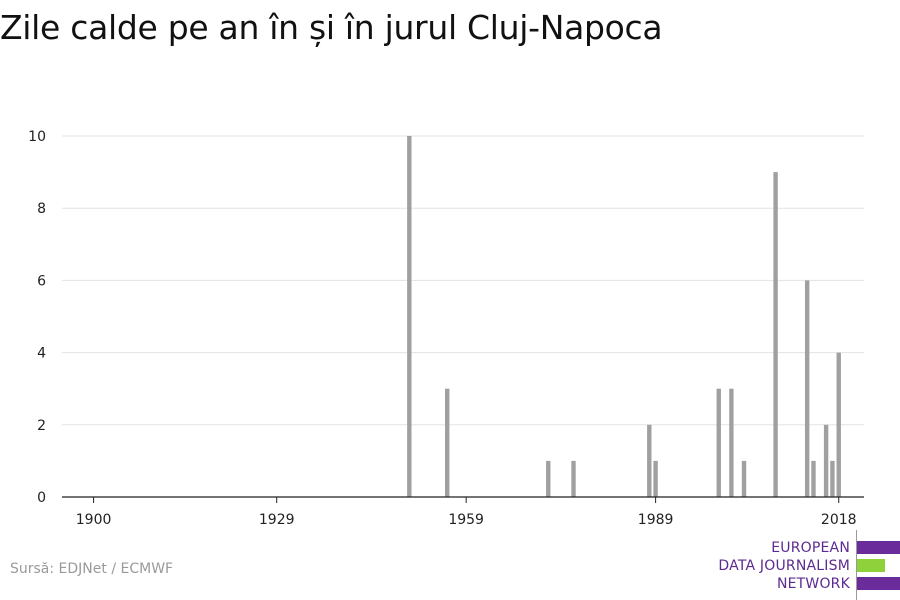  What do you see at coordinates (744, 478) in the screenshot?
I see `bar-2003` at bounding box center [744, 478].